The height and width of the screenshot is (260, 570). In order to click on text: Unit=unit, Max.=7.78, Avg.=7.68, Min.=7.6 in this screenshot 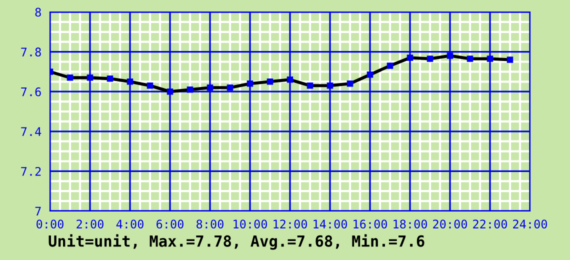, I will do `click(236, 242)`.